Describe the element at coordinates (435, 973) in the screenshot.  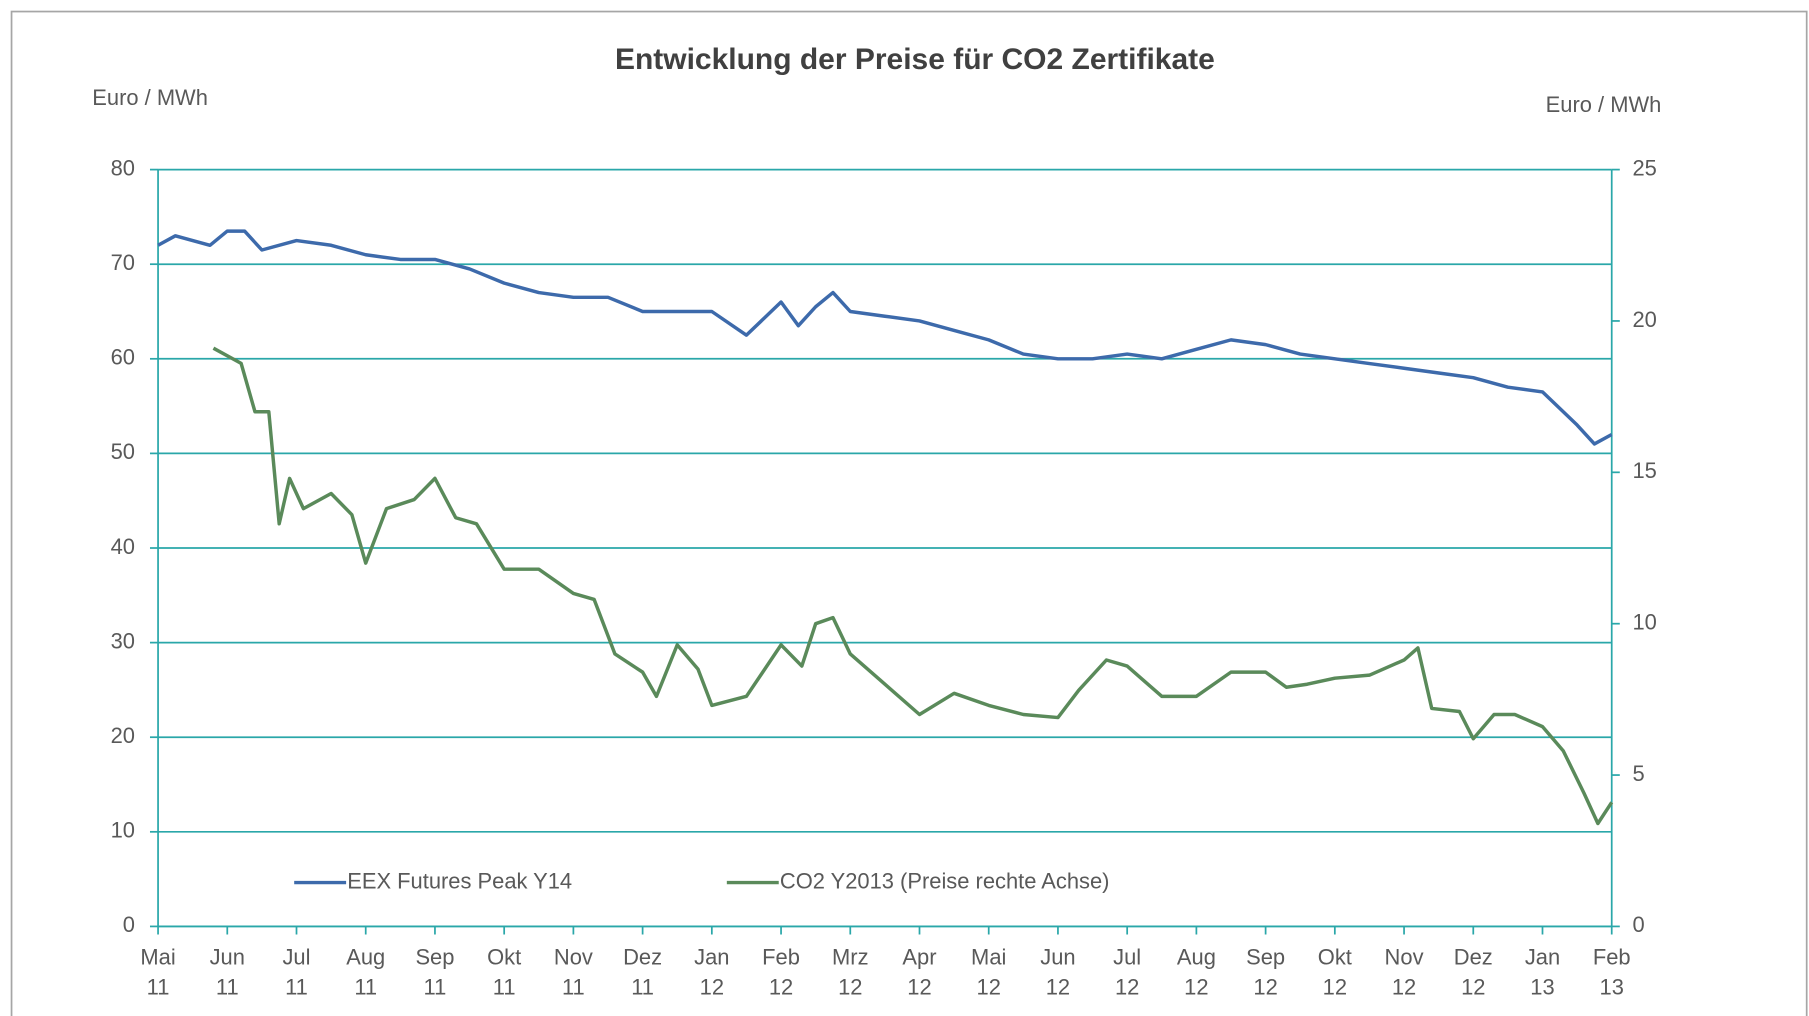
I see `x-tick-label: Sep 11` at that location.